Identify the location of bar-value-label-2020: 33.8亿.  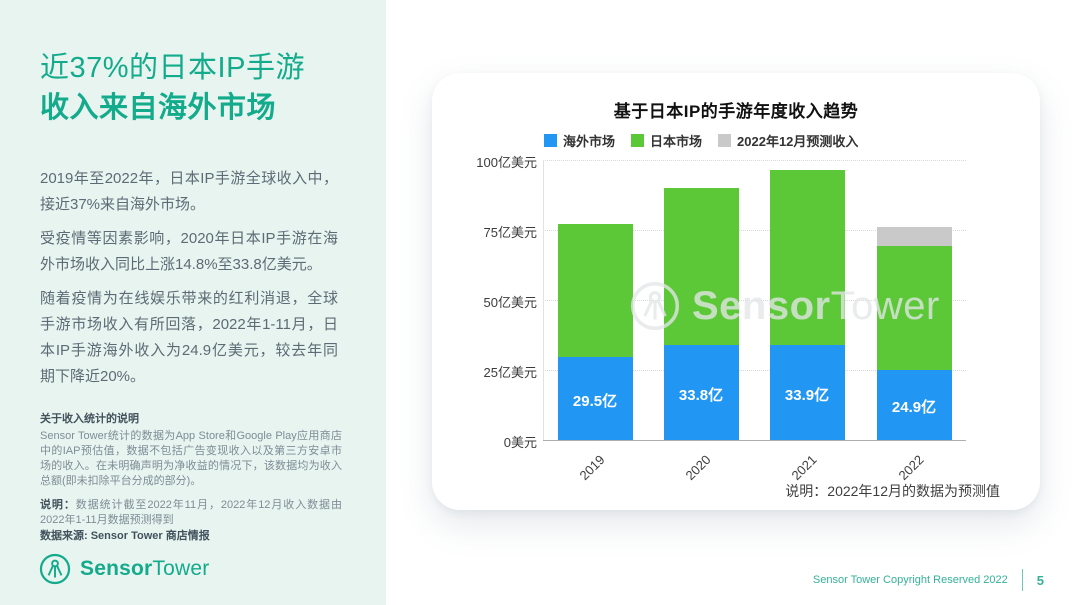
(701, 395).